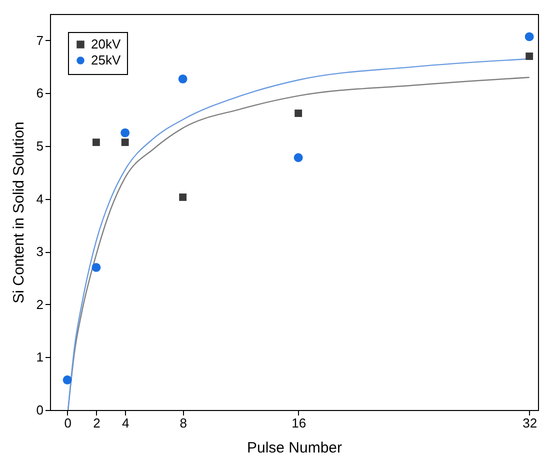 The image size is (546, 472). What do you see at coordinates (40, 40) in the screenshot?
I see `y-tick-label: 7` at bounding box center [40, 40].